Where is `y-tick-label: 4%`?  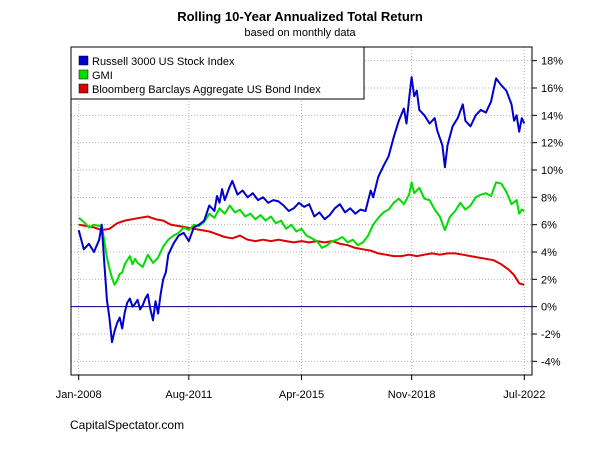
y-tick-label: 4% is located at coordinates (549, 253).